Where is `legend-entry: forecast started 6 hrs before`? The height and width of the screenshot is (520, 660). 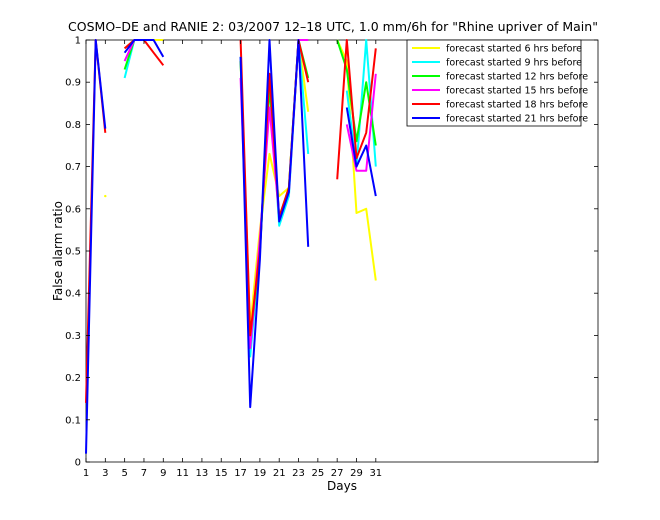
legend-entry: forecast started 6 hrs before is located at coordinates (497, 49).